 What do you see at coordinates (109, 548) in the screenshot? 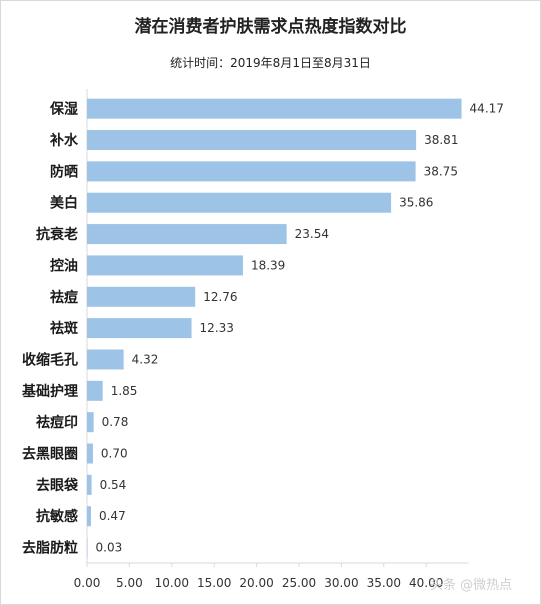
I see `value-label: 0.03` at bounding box center [109, 548].